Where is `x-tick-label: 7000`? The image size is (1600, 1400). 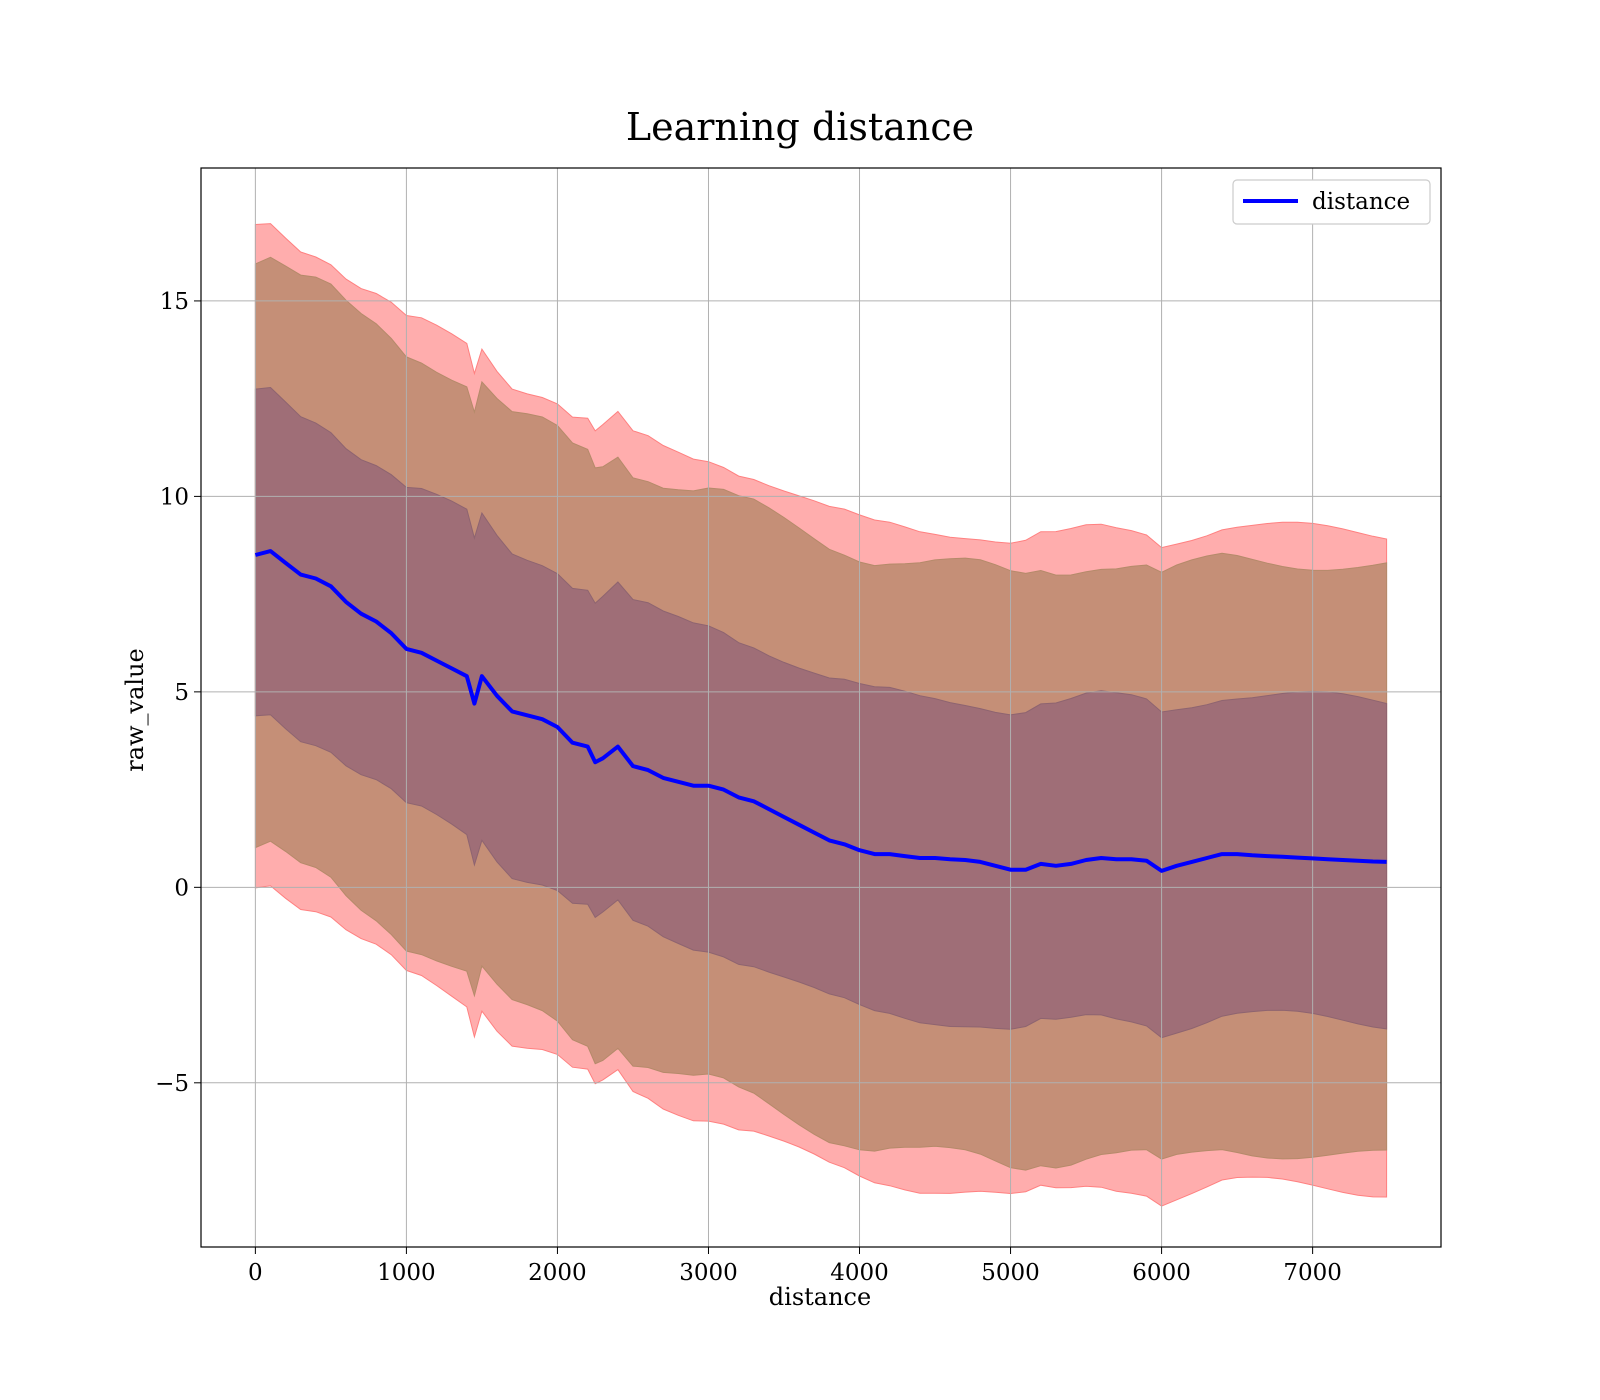
x-tick-label: 7000 is located at coordinates (1312, 1273).